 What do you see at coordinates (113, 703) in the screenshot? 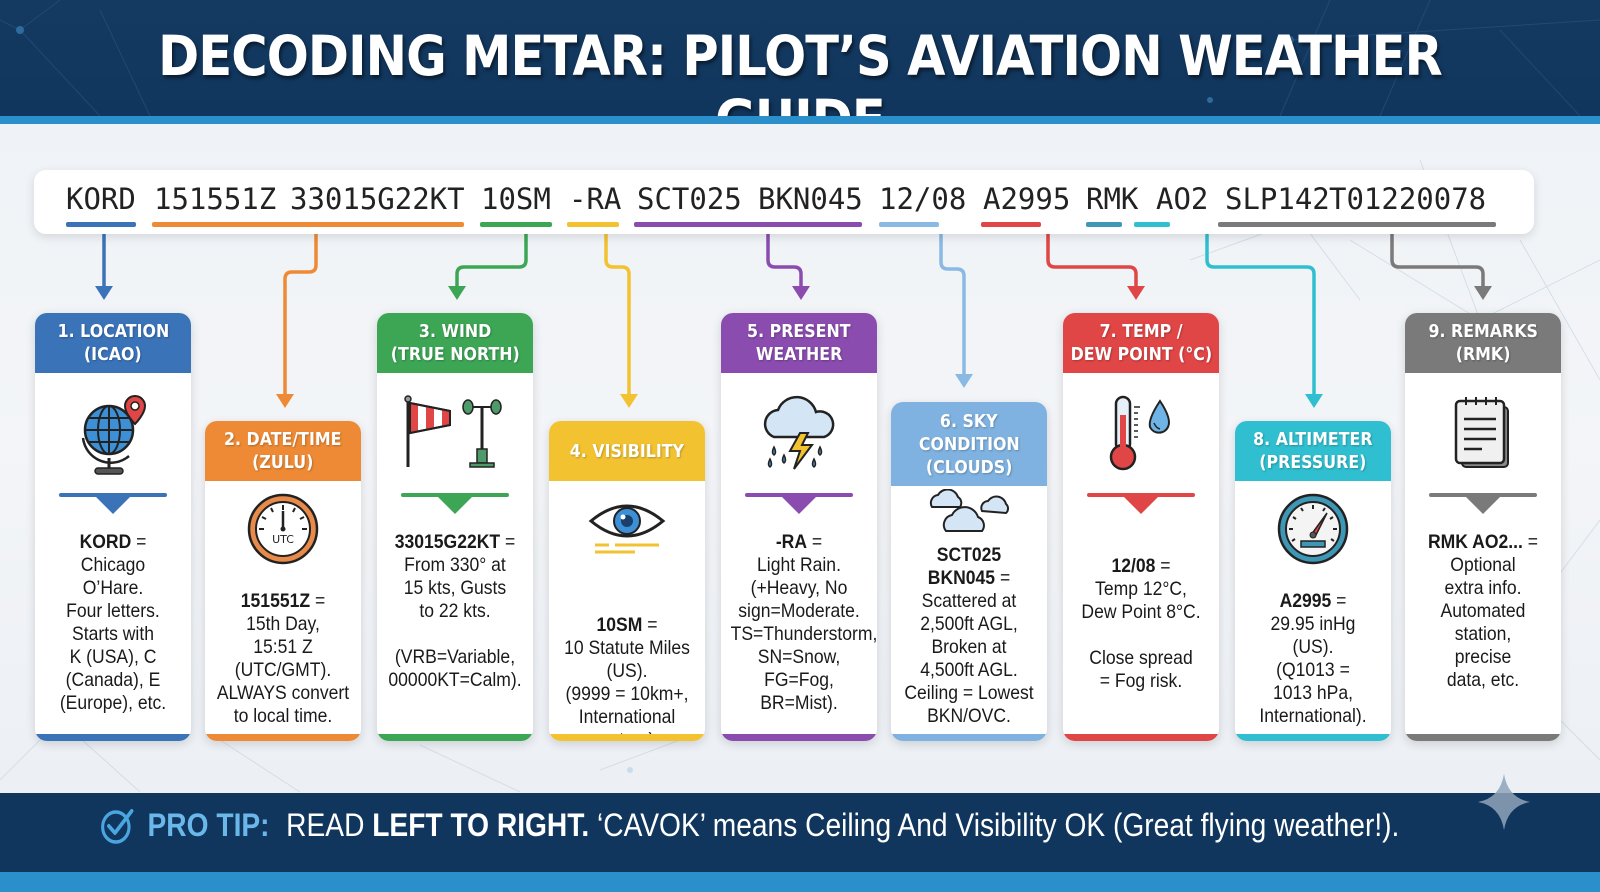
I see `card-text-line: (Europe), etc.` at bounding box center [113, 703].